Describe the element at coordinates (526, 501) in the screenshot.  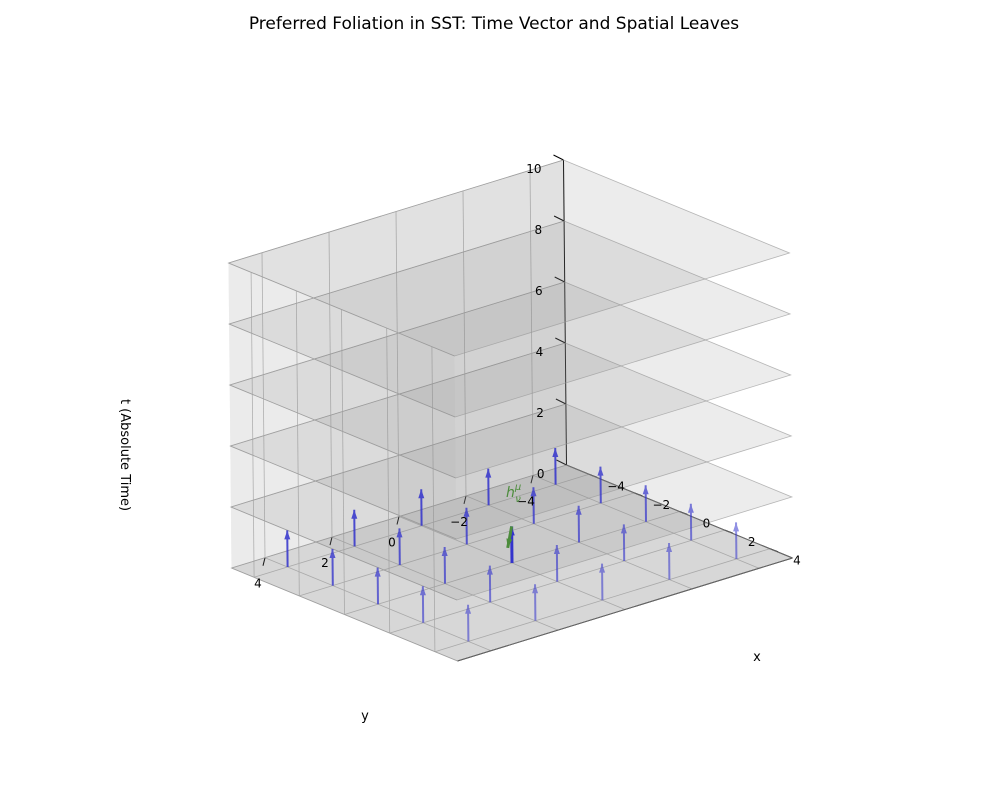
I see `y-tick-label: −4` at that location.